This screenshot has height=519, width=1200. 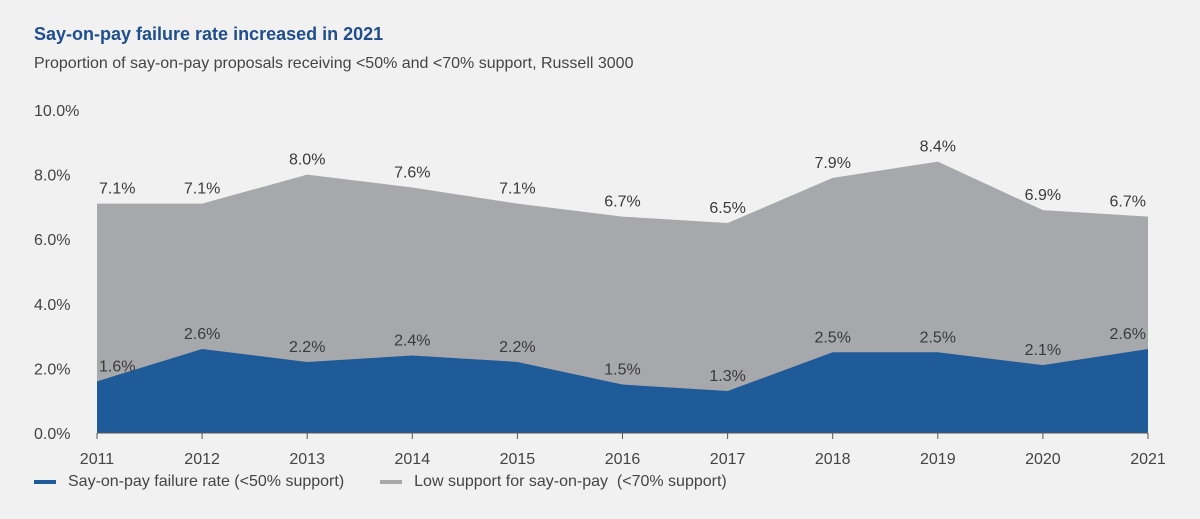 What do you see at coordinates (52, 176) in the screenshot?
I see `y-tick-label: 8.0%` at bounding box center [52, 176].